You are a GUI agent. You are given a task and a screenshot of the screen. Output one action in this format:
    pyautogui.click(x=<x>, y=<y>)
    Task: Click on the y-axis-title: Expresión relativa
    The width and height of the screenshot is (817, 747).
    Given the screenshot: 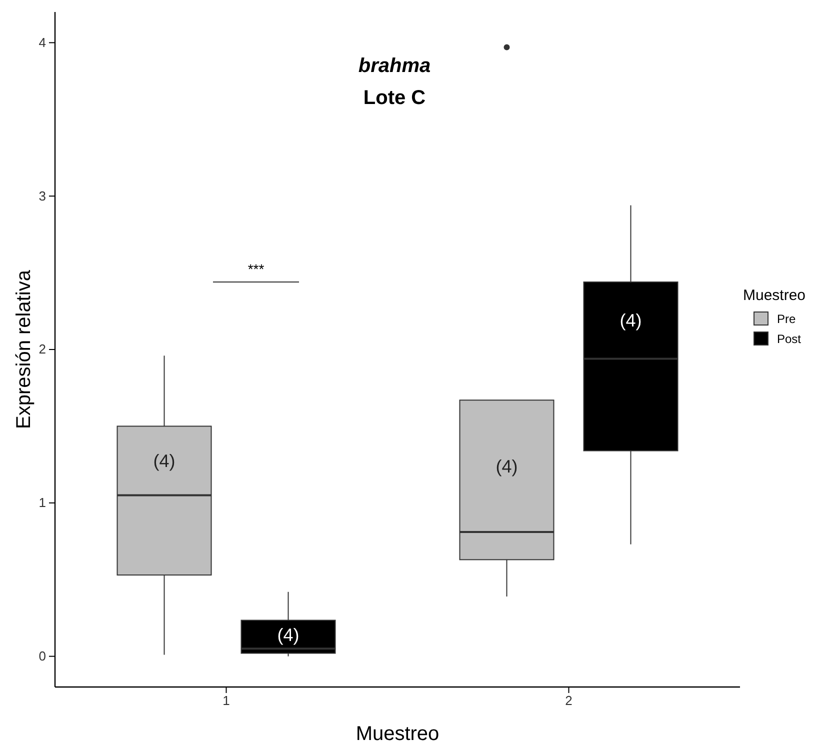 What is the action you would take?
    pyautogui.click(x=24, y=349)
    